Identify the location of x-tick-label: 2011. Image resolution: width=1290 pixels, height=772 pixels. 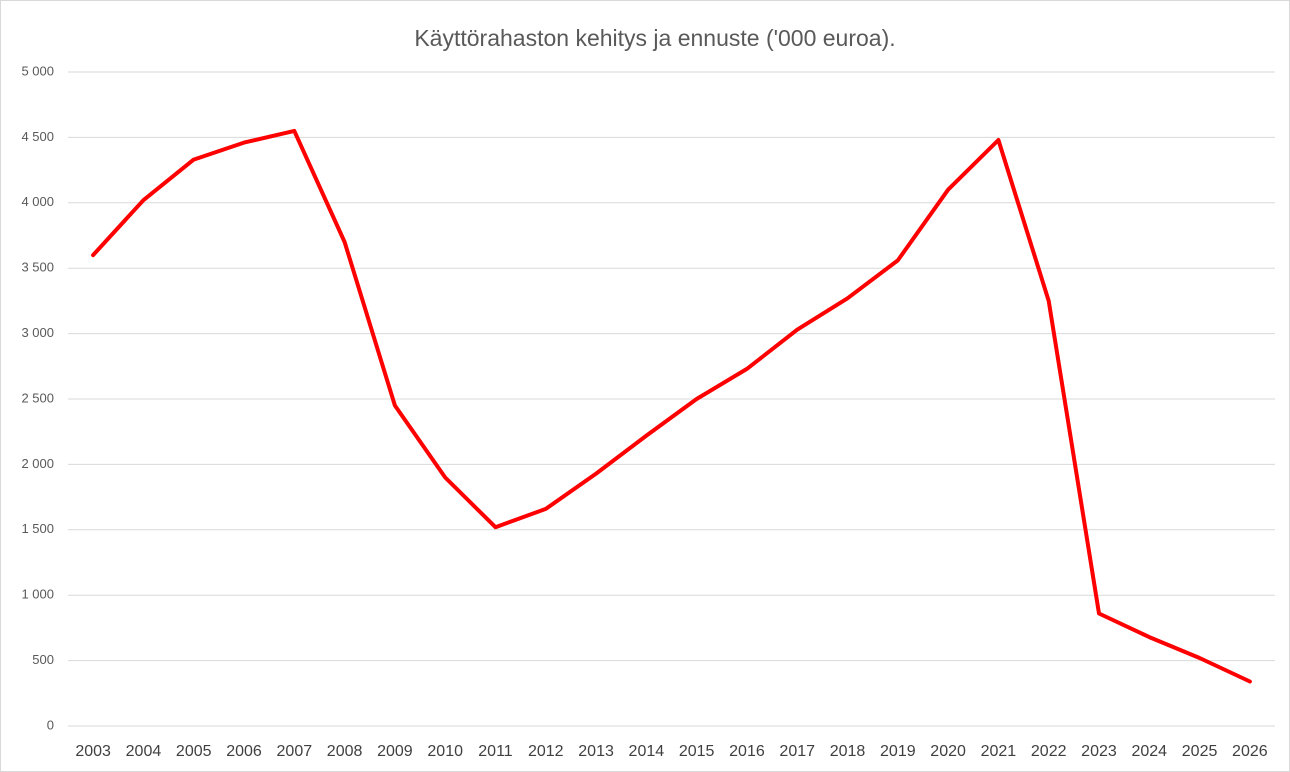
(495, 751).